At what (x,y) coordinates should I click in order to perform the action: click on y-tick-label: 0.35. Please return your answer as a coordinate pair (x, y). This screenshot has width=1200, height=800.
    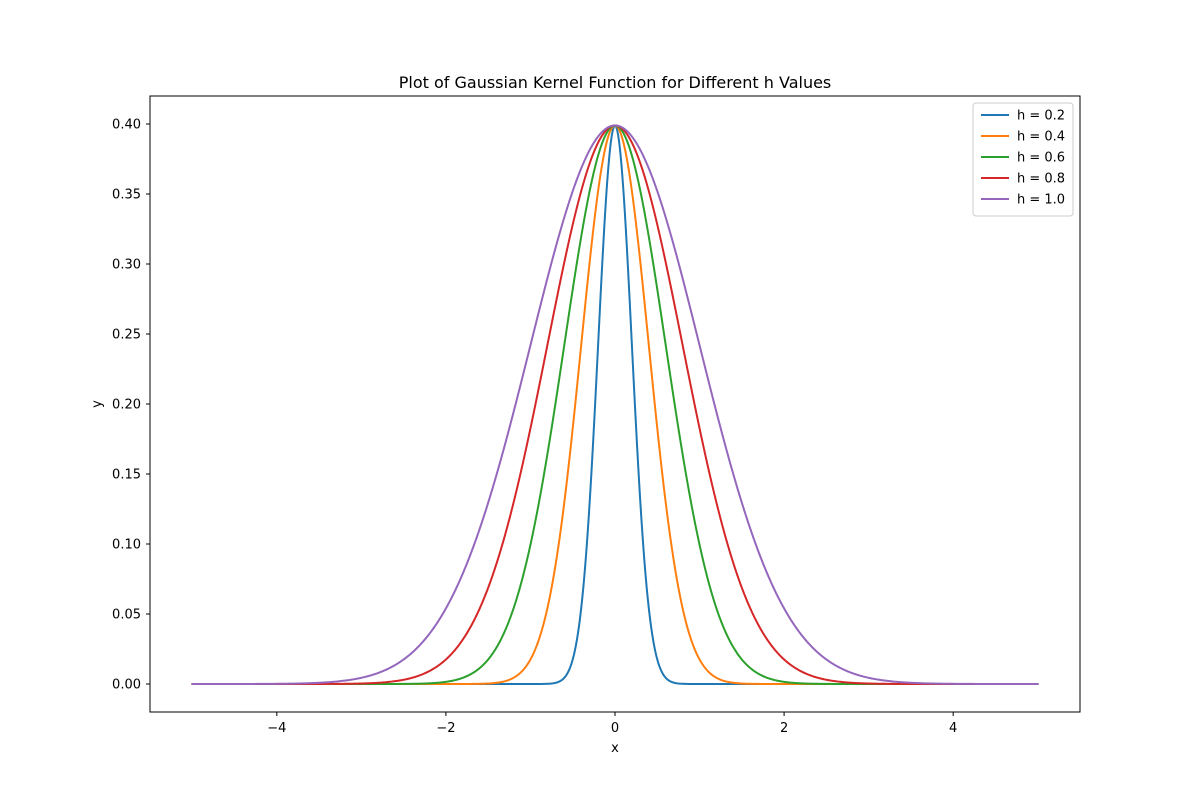
    Looking at the image, I should click on (126, 195).